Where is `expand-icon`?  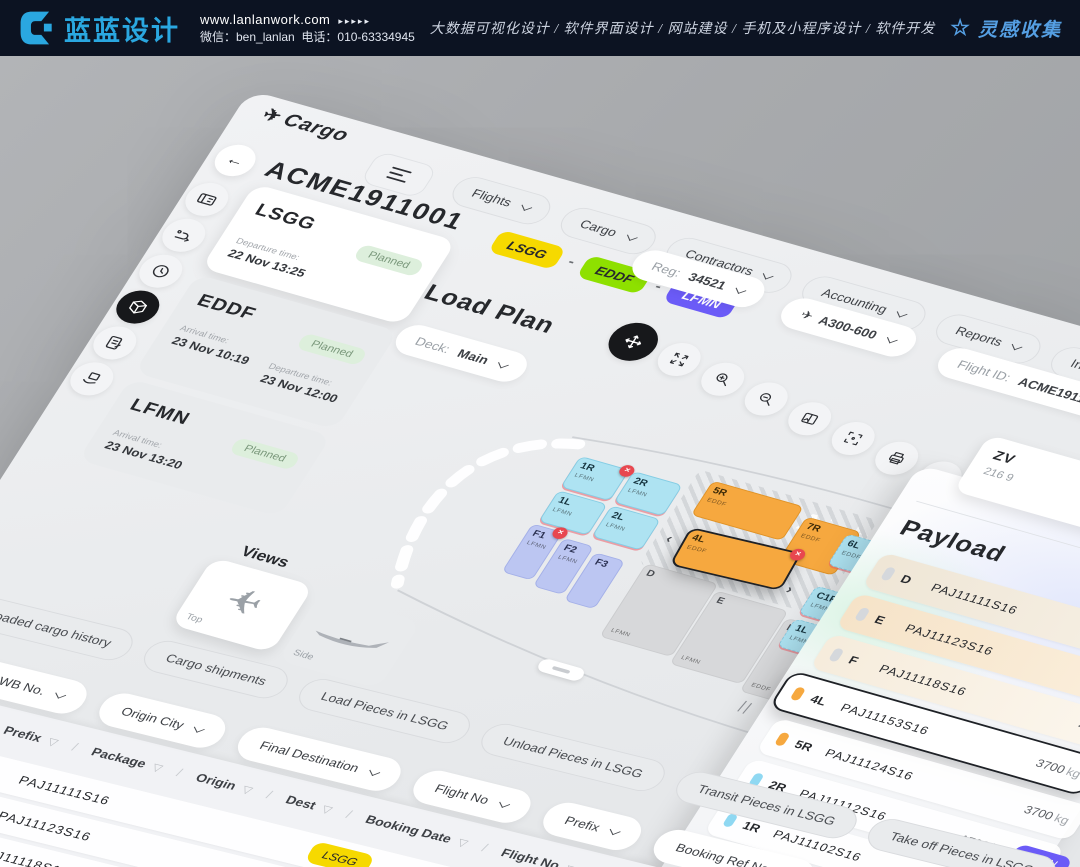 expand-icon is located at coordinates (679, 359).